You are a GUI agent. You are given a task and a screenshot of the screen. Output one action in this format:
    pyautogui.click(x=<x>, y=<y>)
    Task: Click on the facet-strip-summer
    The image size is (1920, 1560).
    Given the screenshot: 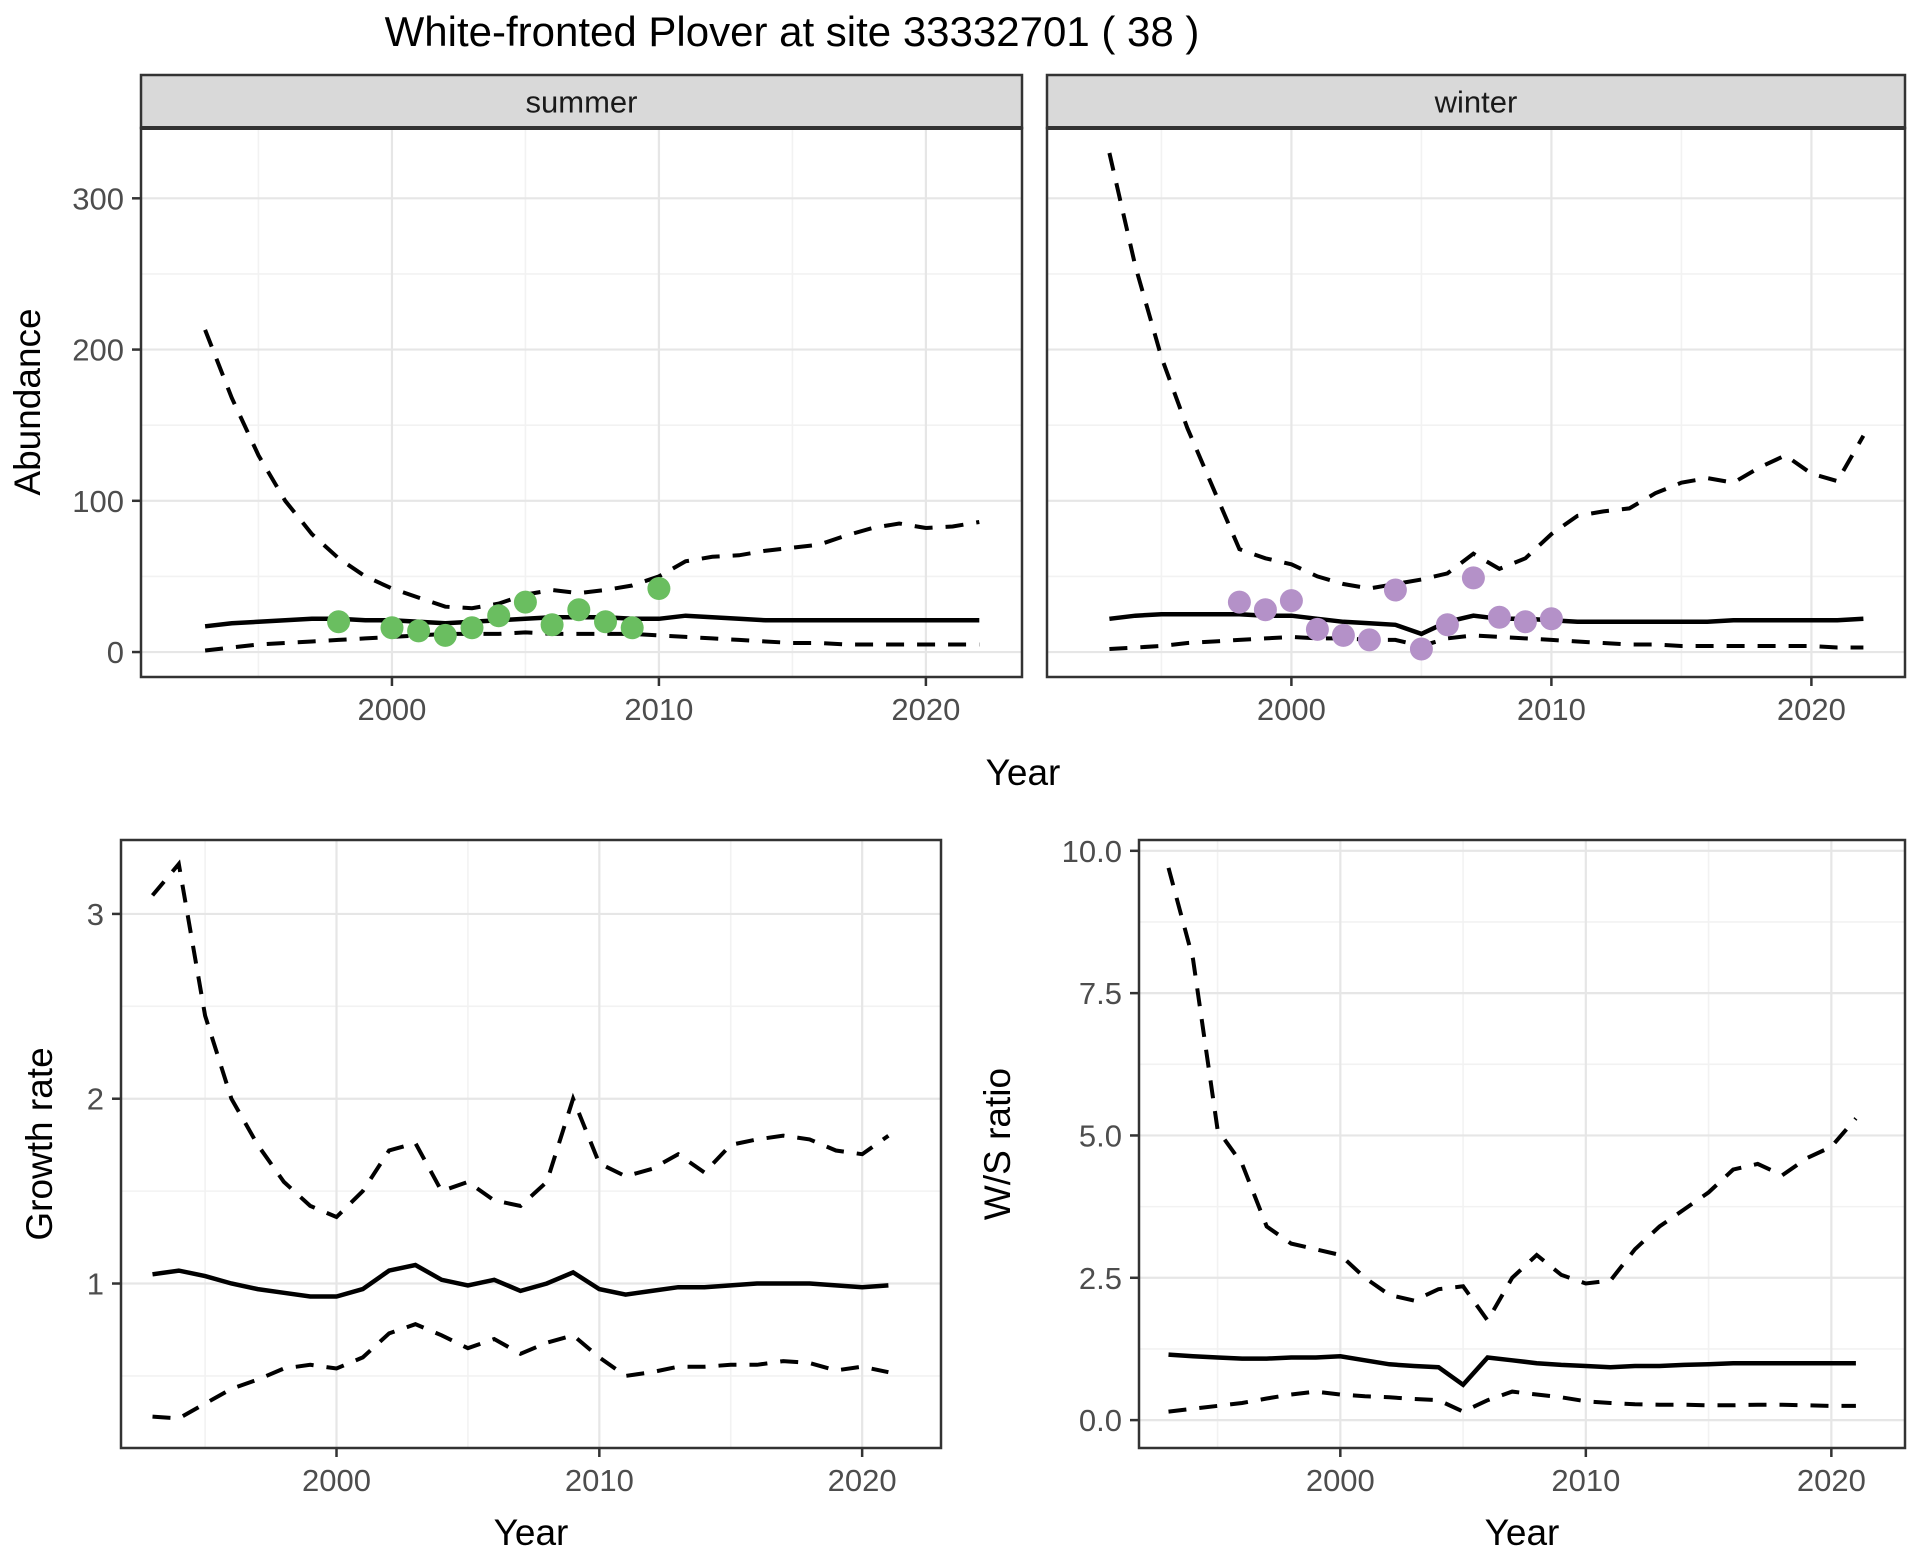 What is the action you would take?
    pyautogui.click(x=581, y=101)
    